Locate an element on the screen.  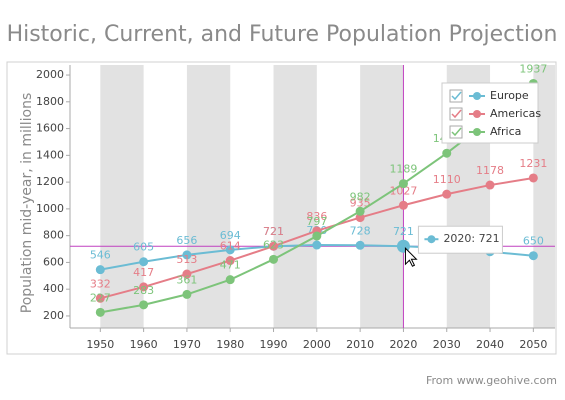
x-tick-label: 1970 is located at coordinates (187, 344).